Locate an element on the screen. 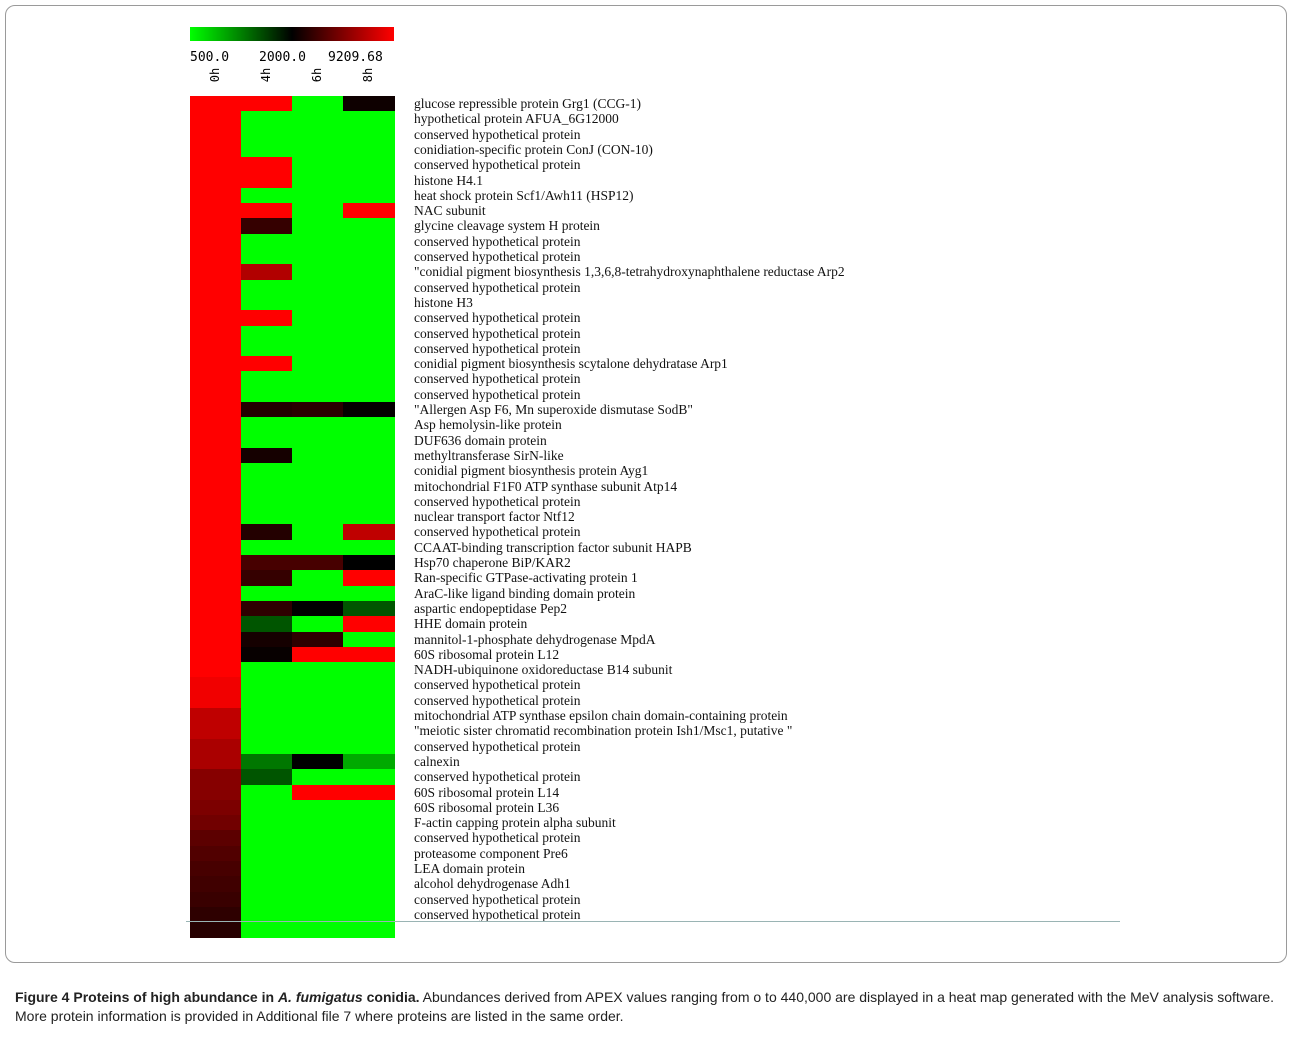 This screenshot has width=1290, height=1040. row-label: calnexin is located at coordinates (437, 761).